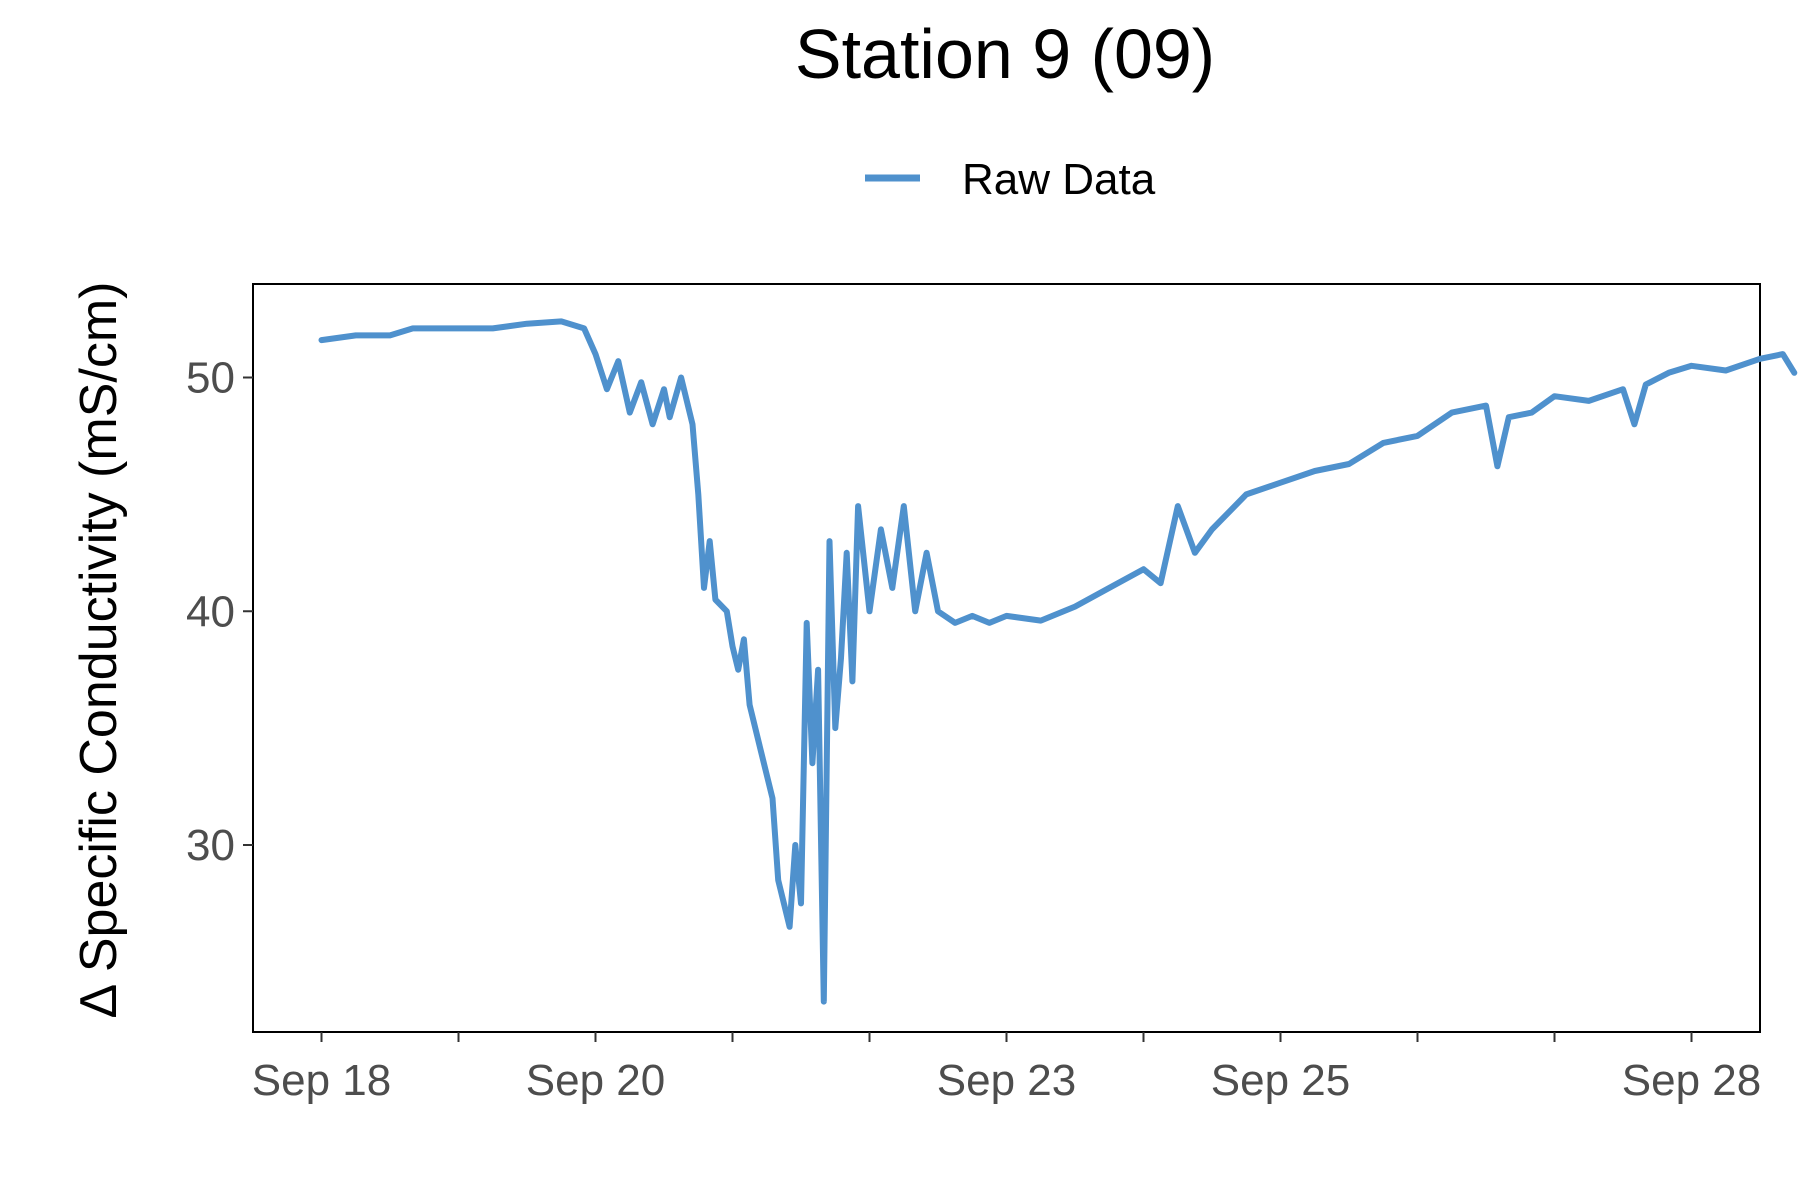  Describe the element at coordinates (1005, 54) in the screenshot. I see `chart-title: Station 9 (09)` at that location.